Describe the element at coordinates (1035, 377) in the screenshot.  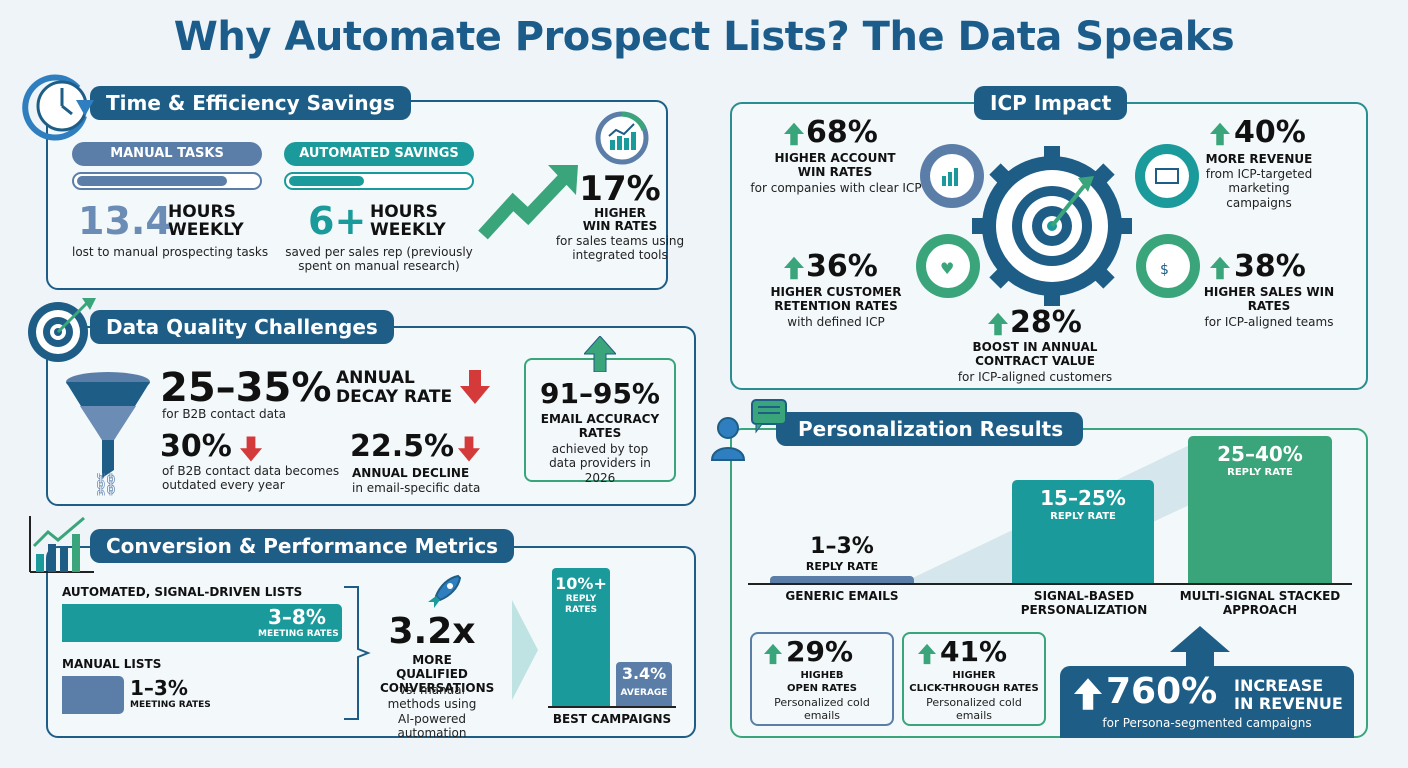
I see `icp-stat-desc: for ICP-aligned customers` at that location.